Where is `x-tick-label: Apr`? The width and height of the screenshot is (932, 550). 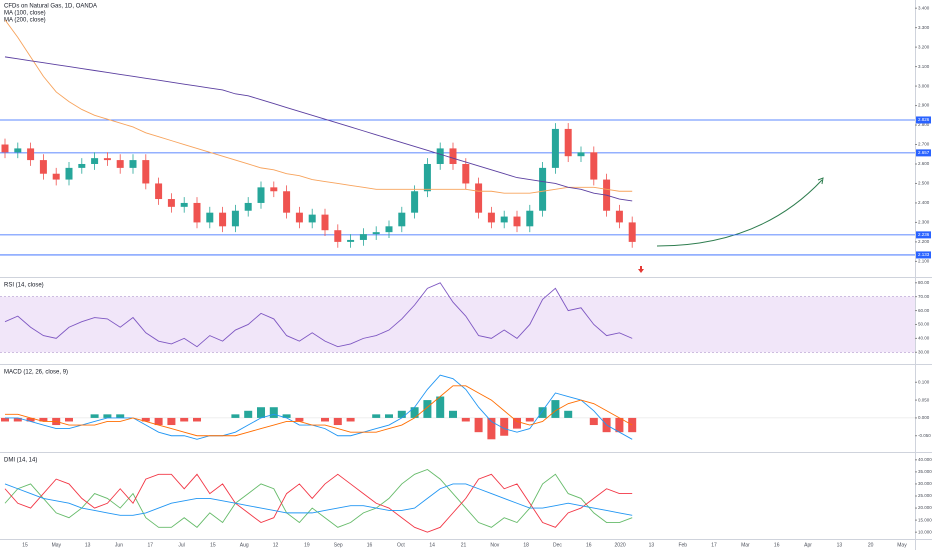 x-tick-label: Apr is located at coordinates (808, 545).